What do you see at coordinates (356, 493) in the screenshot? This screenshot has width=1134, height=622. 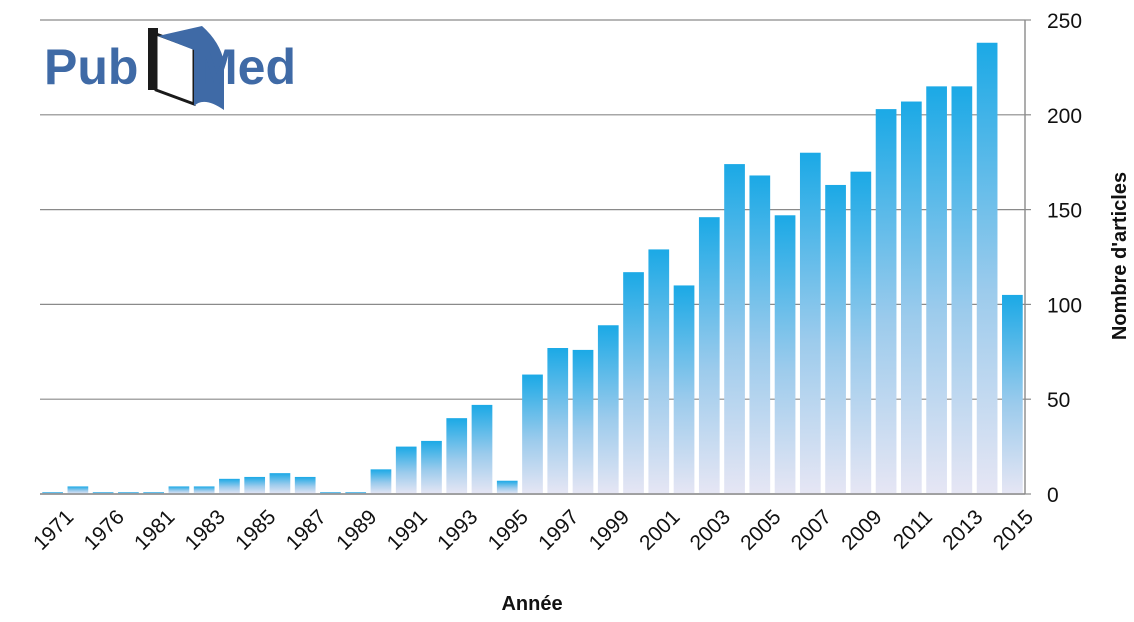 I see `bar-1989` at bounding box center [356, 493].